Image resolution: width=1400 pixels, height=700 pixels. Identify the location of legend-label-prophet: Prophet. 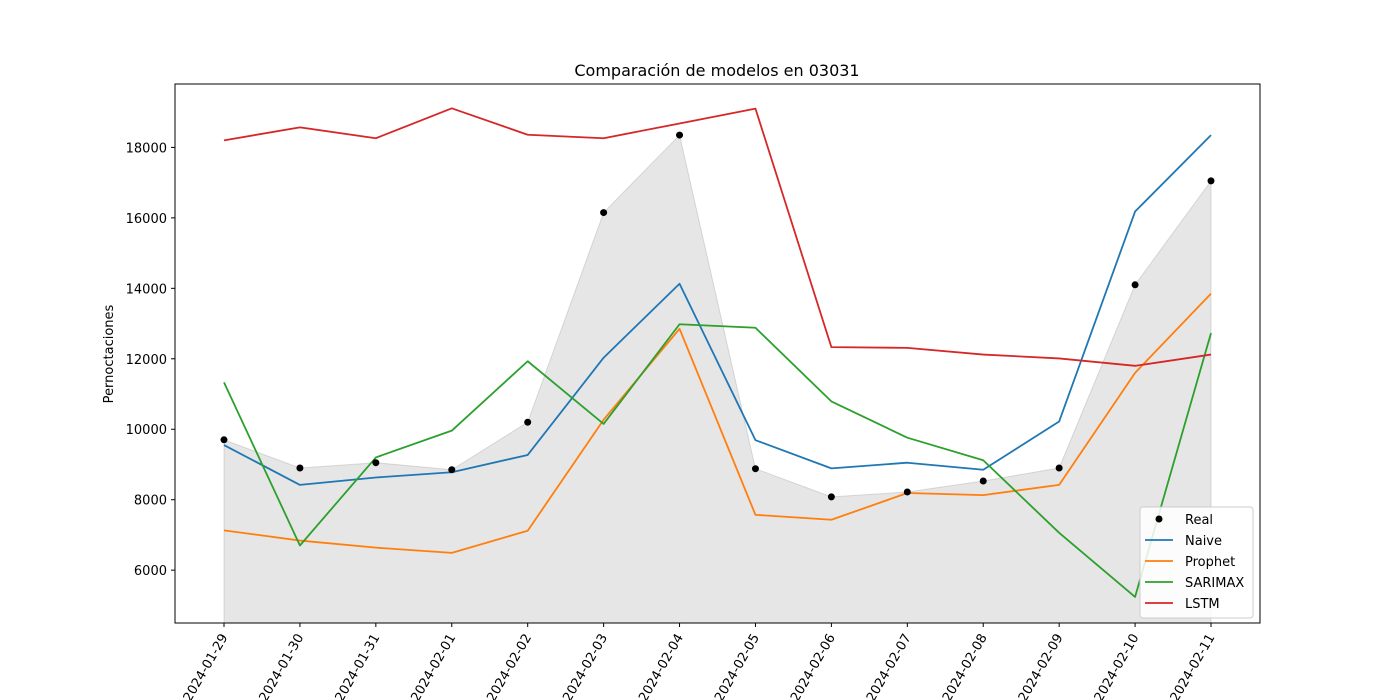
(1210, 562).